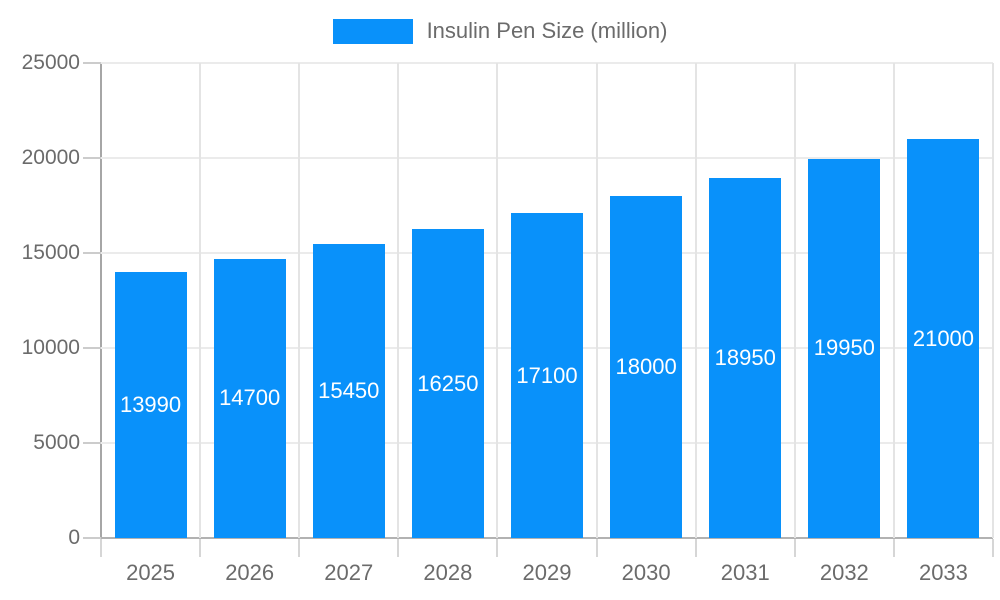  I want to click on bar-value-label: 13990, so click(150, 405).